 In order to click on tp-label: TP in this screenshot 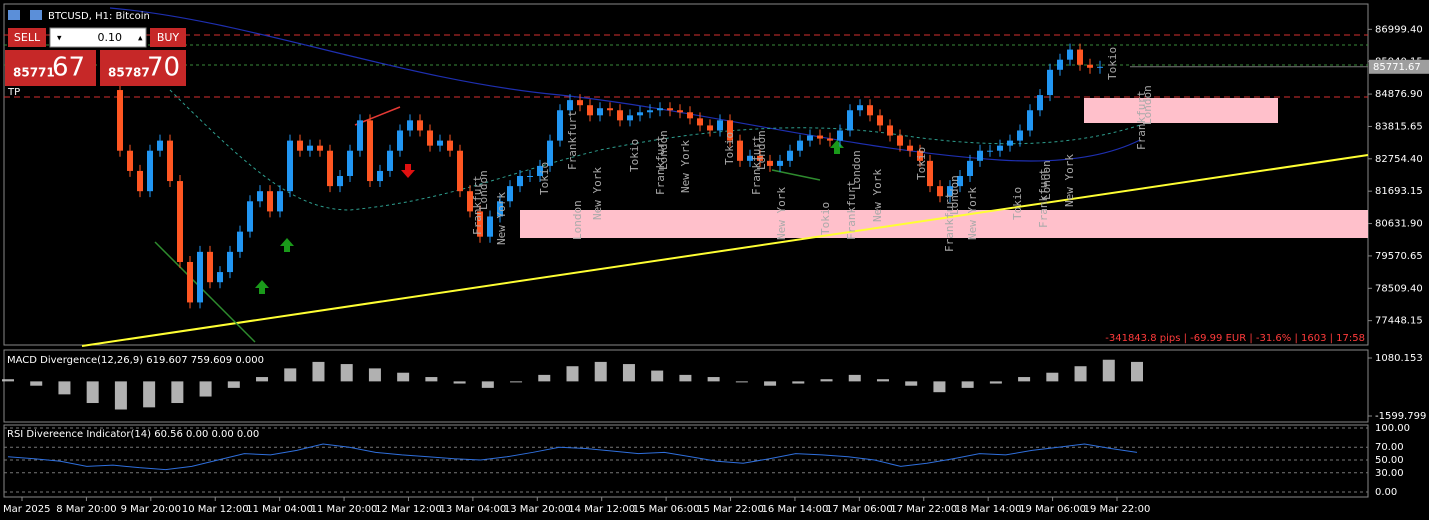, I will do `click(13, 92)`.